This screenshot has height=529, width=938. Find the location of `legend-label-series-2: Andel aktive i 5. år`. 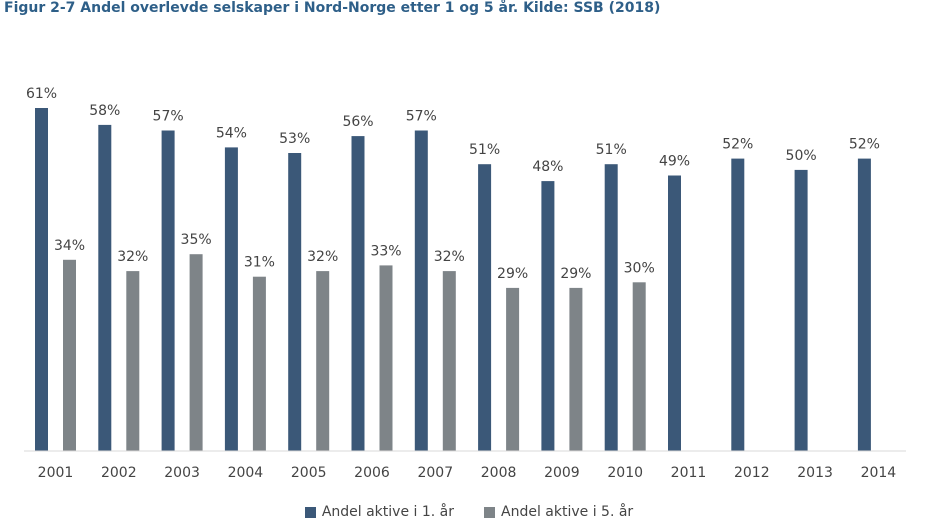

legend-label-series-2: Andel aktive i 5. år is located at coordinates (567, 512).